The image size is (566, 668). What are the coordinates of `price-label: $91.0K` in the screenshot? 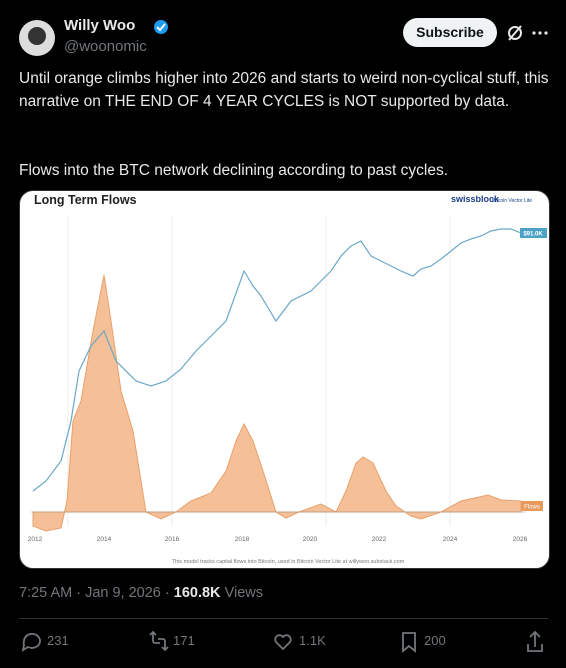 It's located at (533, 235).